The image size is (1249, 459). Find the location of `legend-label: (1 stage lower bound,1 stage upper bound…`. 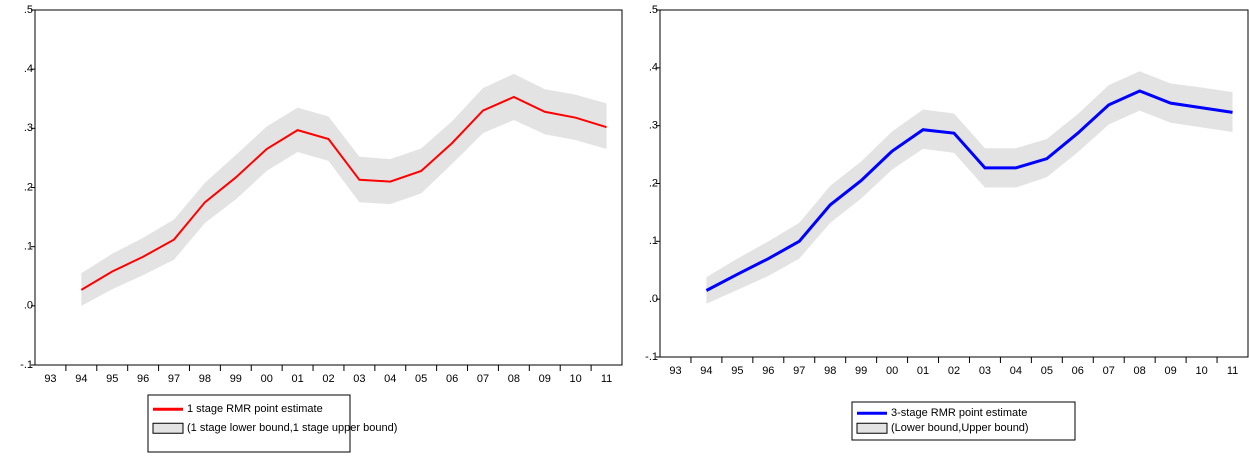

legend-label: (1 stage lower bound,1 stage upper bound… is located at coordinates (292, 428).